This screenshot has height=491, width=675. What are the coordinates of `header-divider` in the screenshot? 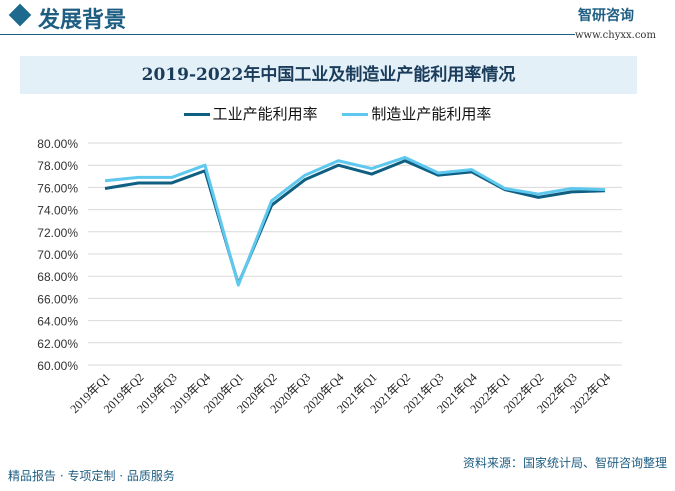 It's located at (287, 34).